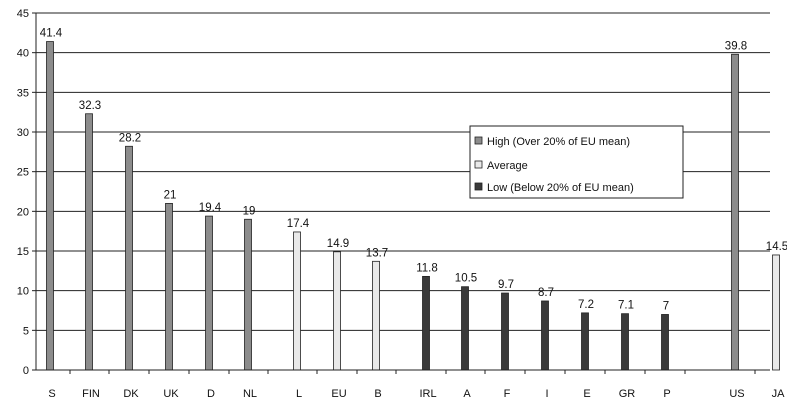  I want to click on x-tick-label-gr: GR, so click(627, 394).